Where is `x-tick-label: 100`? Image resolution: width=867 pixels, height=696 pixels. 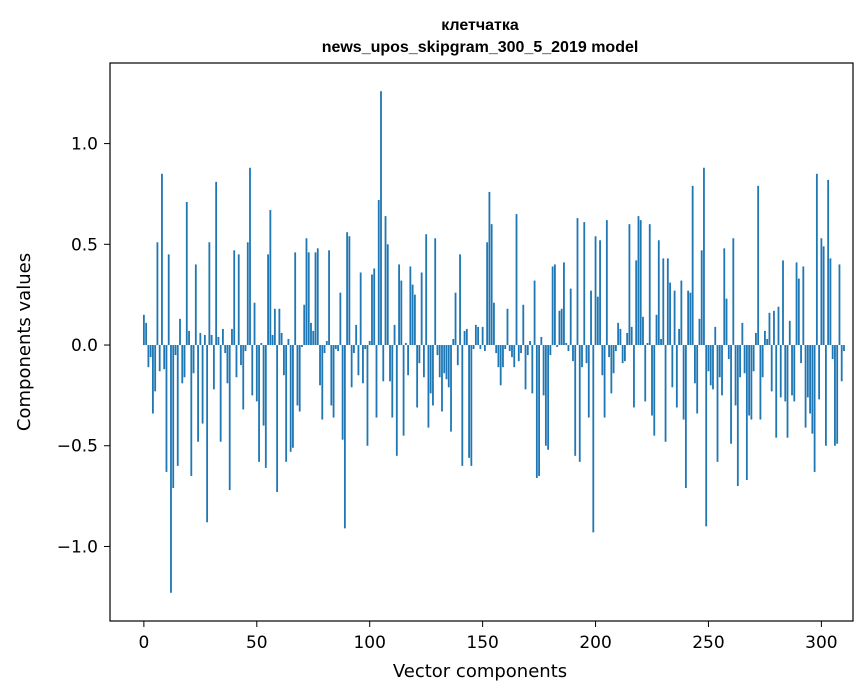 x-tick-label: 100 is located at coordinates (369, 643).